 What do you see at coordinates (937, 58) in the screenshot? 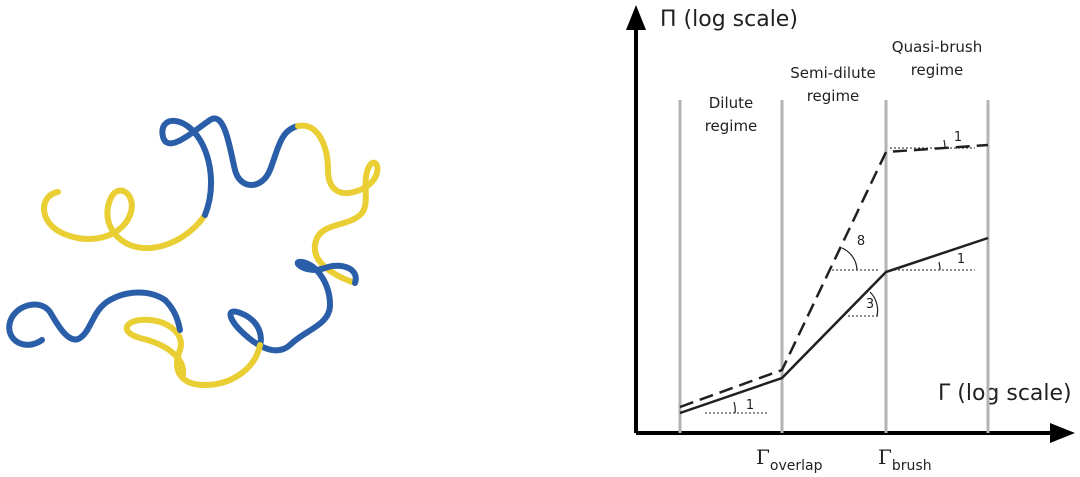
I see `regime-label: Quasi-brush regime` at bounding box center [937, 58].